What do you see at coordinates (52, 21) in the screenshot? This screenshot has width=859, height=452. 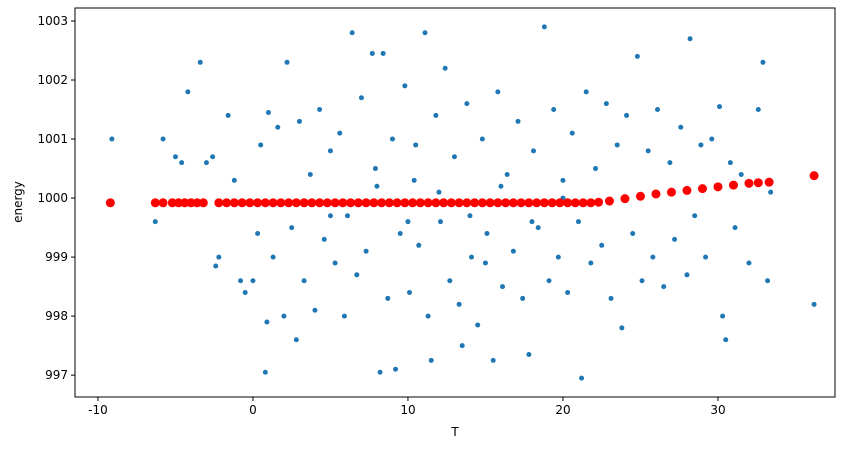 I see `y-tick-label: 1003` at bounding box center [52, 21].